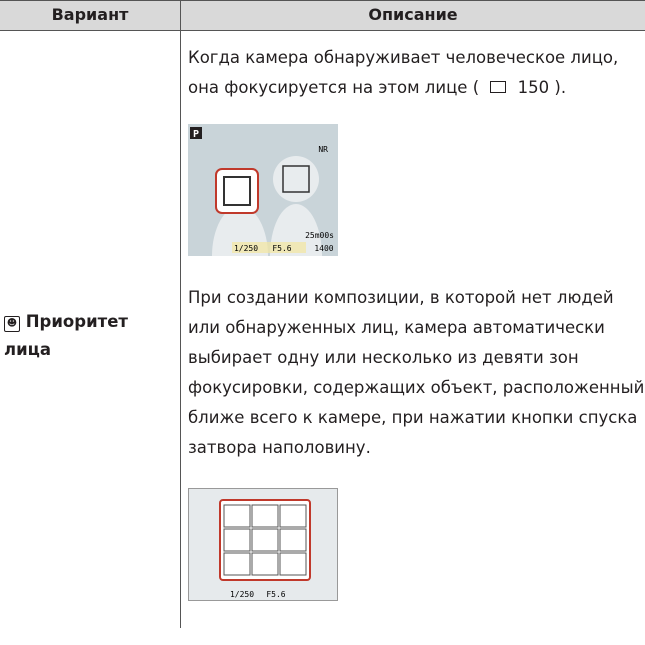 The image size is (645, 645). Describe the element at coordinates (533, 87) in the screenshot. I see `page-ref: 150` at that location.